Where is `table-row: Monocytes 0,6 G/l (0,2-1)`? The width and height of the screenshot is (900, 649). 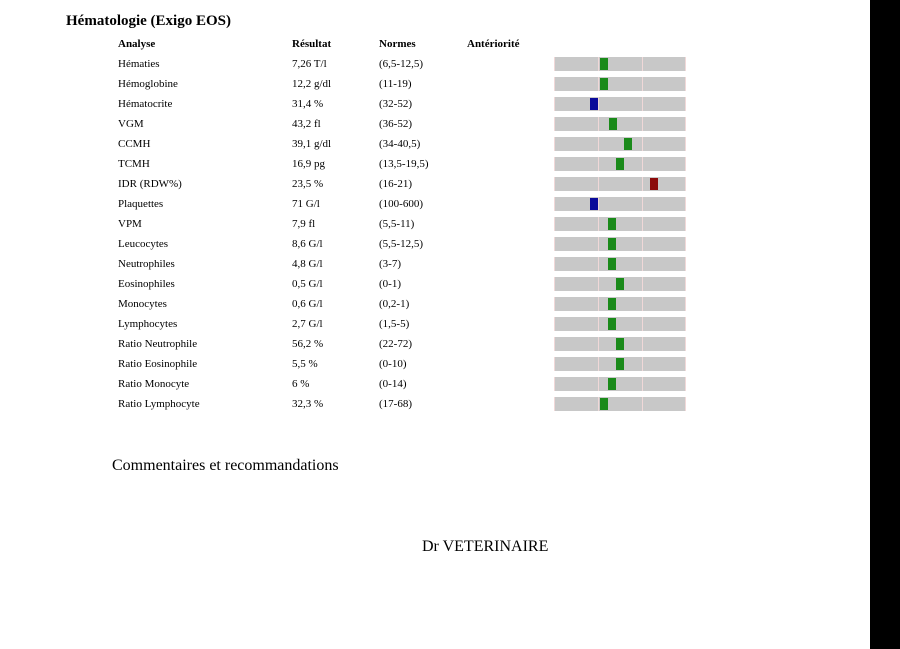 table-row: Monocytes 0,6 G/l (0,2-1) is located at coordinates (435, 305).